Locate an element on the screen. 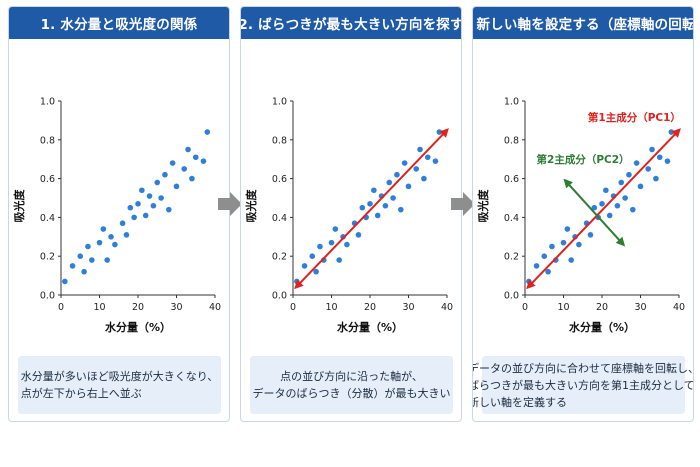  caption-line: 新しい軸を定義する is located at coordinates (519, 402).